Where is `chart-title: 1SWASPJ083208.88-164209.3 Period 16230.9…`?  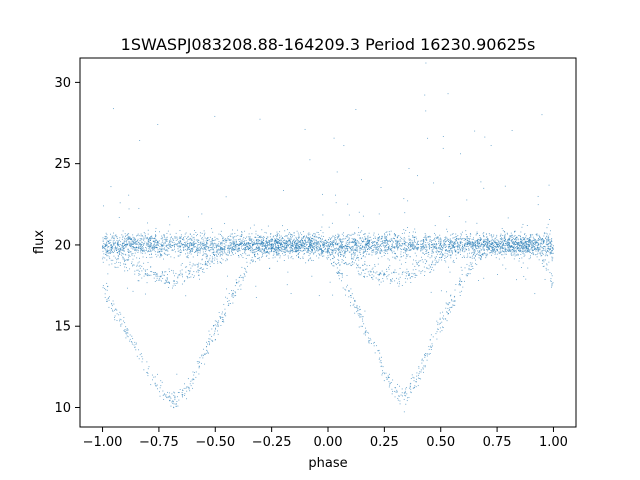
chart-title: 1SWASPJ083208.88-164209.3 Period 16230.9… is located at coordinates (328, 44).